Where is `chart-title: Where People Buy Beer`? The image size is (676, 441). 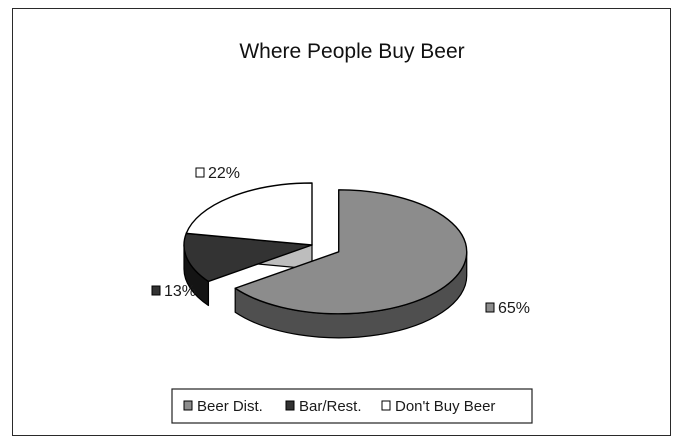
chart-title: Where People Buy Beer is located at coordinates (351, 51).